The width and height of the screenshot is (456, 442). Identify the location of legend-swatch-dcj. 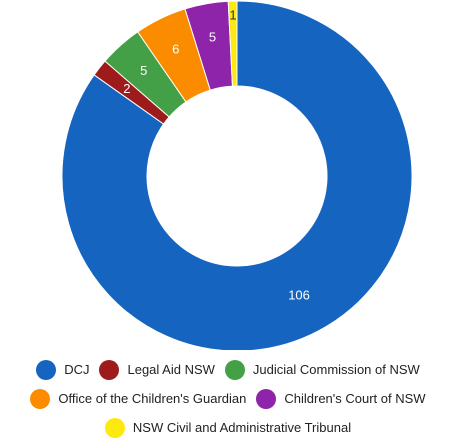
(46, 369).